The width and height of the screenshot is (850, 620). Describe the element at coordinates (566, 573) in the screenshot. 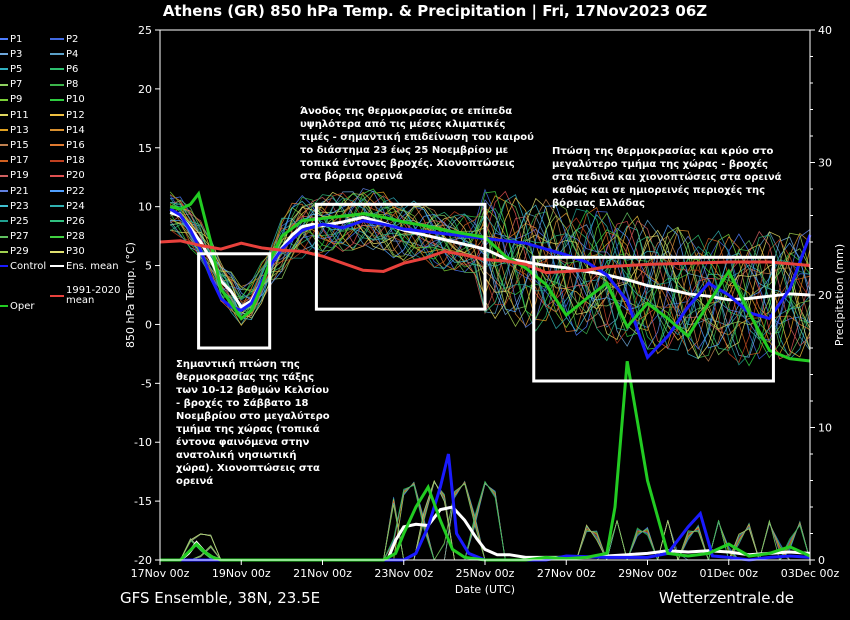

I see `x-tick-label: 27Nov 00z` at that location.